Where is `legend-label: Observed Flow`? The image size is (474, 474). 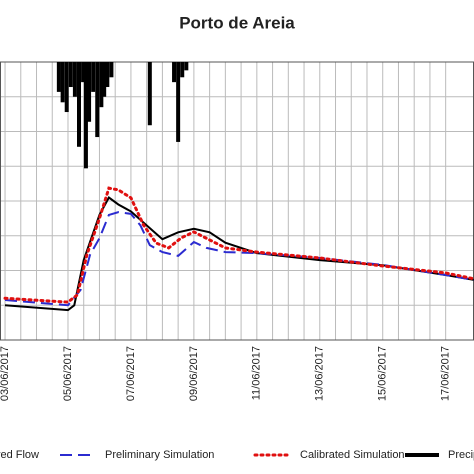
legend-label: Observed Flow is located at coordinates (19, 455).